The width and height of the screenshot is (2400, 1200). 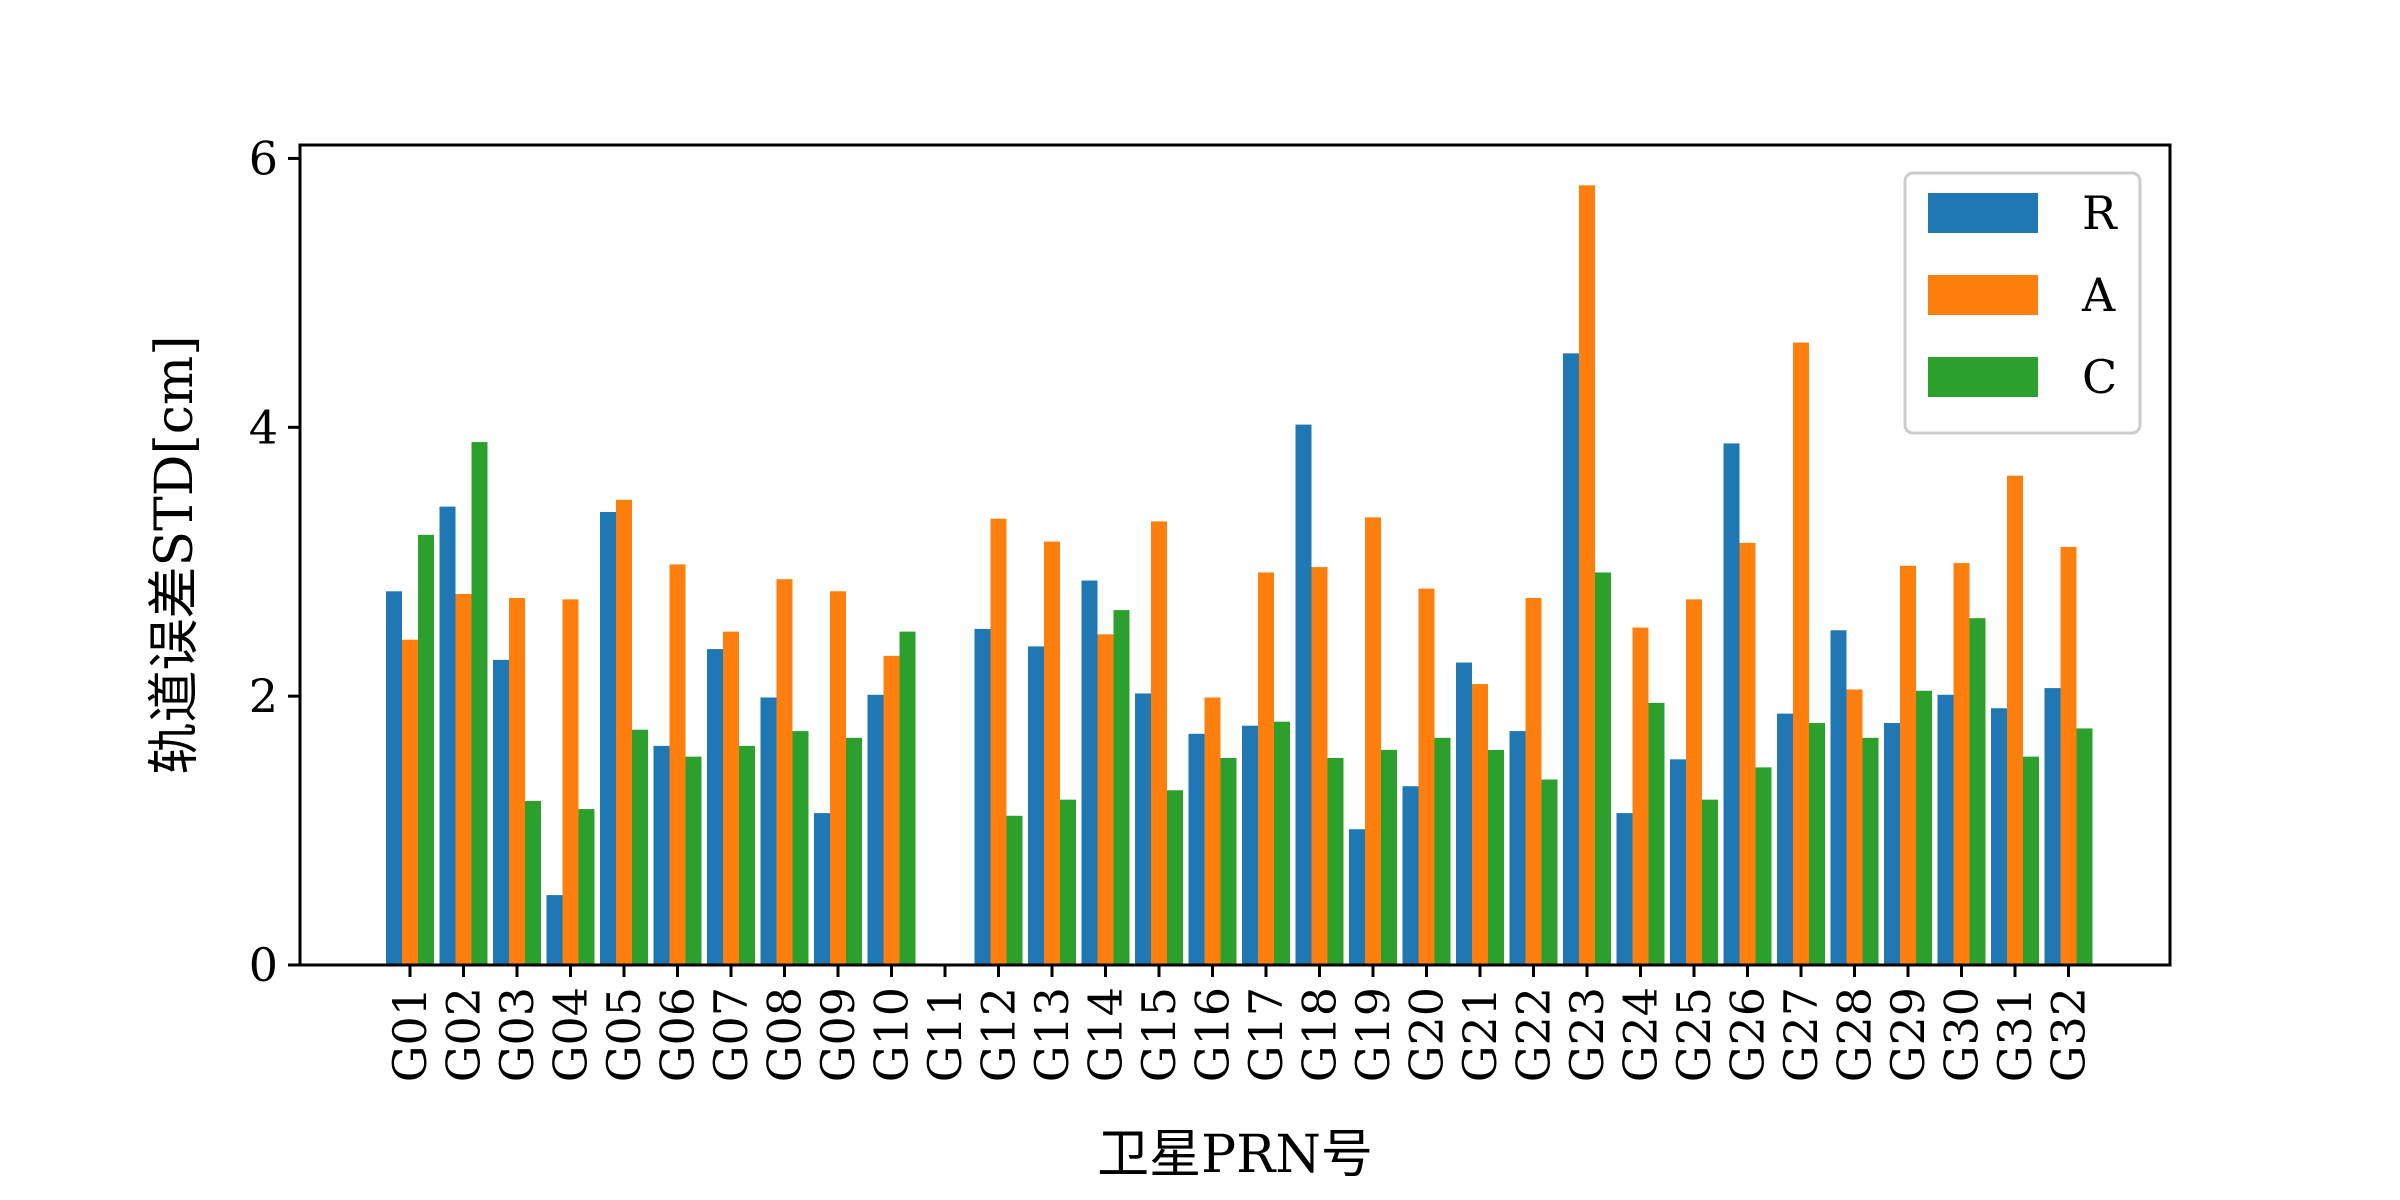 I want to click on x-tick-label-G07: G07, so click(x=731, y=1034).